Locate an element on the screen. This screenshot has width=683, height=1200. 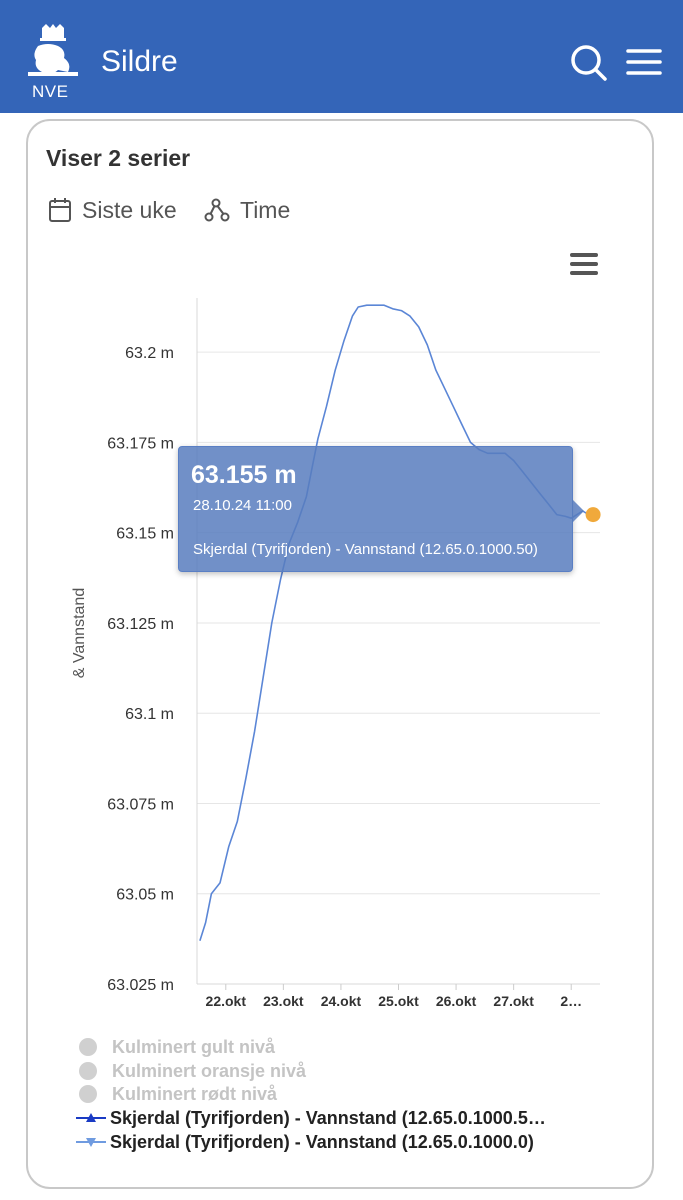
legend-item-red: Kulminert rødt nivå is located at coordinates (176, 1094).